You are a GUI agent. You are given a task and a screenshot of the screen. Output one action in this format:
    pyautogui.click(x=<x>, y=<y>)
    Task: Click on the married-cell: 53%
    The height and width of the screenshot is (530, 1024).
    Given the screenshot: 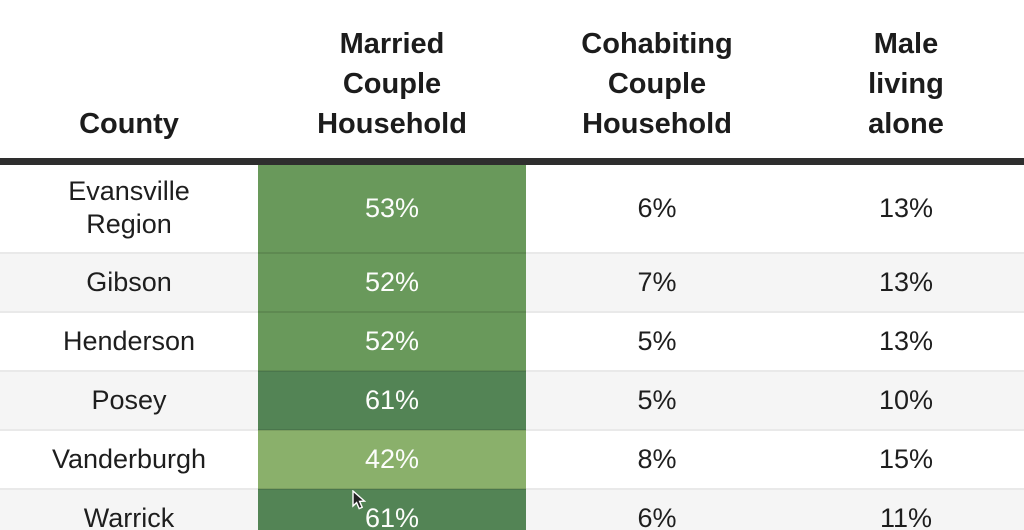 What is the action you would take?
    pyautogui.click(x=392, y=207)
    